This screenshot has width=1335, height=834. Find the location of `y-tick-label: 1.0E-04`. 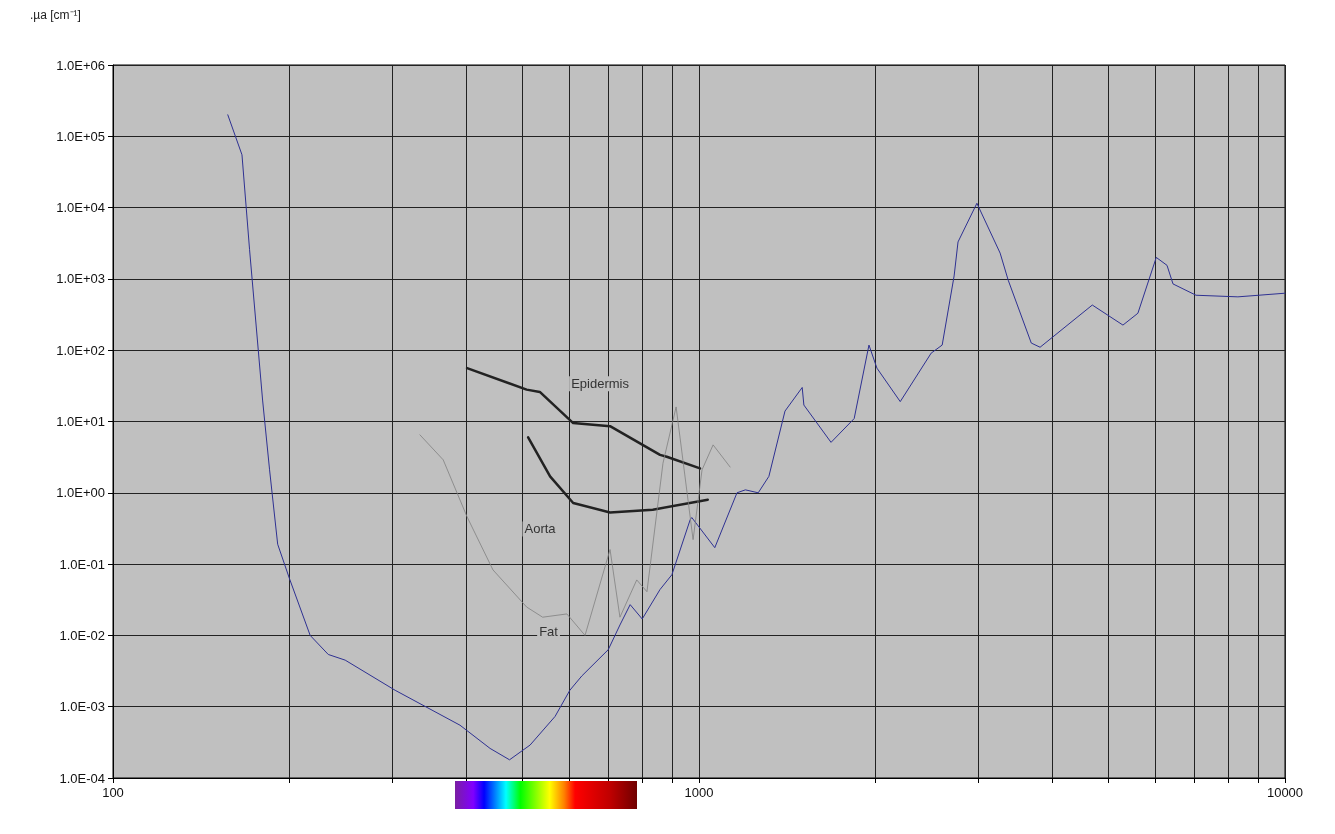

y-tick-label: 1.0E-04 is located at coordinates (82, 778).